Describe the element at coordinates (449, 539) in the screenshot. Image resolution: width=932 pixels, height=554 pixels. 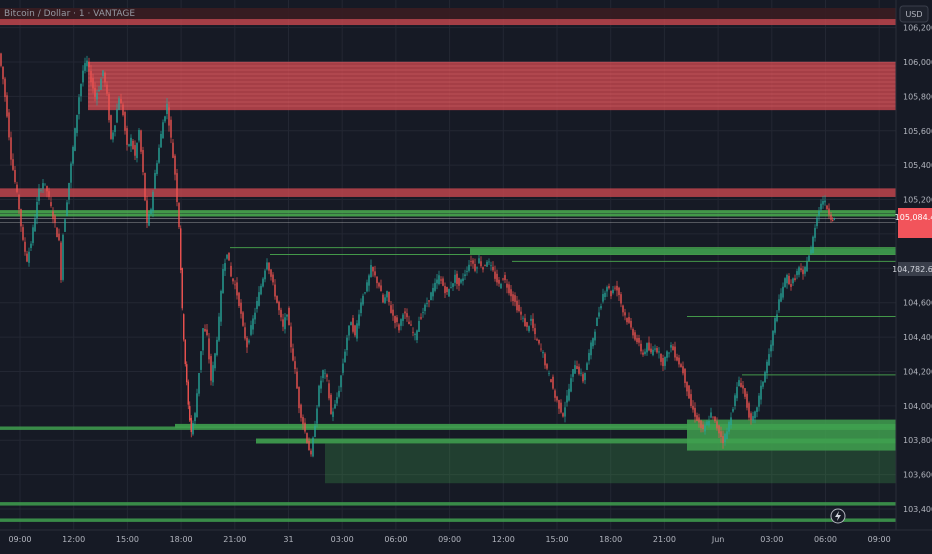
I see `time-tick-label: 09:00` at that location.